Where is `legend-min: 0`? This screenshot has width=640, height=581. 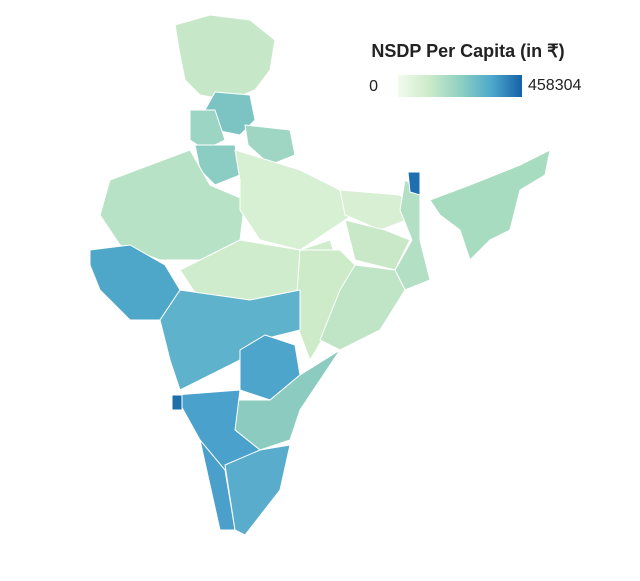 legend-min: 0 is located at coordinates (373, 86).